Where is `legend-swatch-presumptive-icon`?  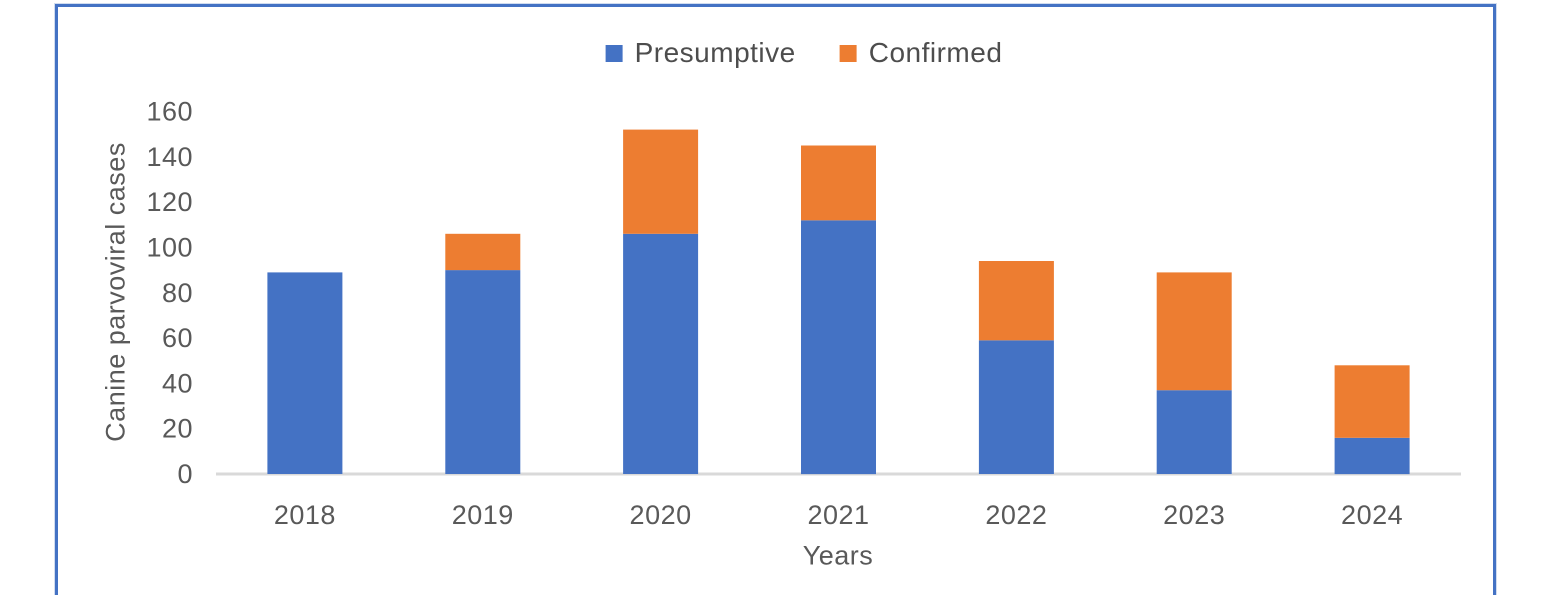 legend-swatch-presumptive-icon is located at coordinates (614, 53).